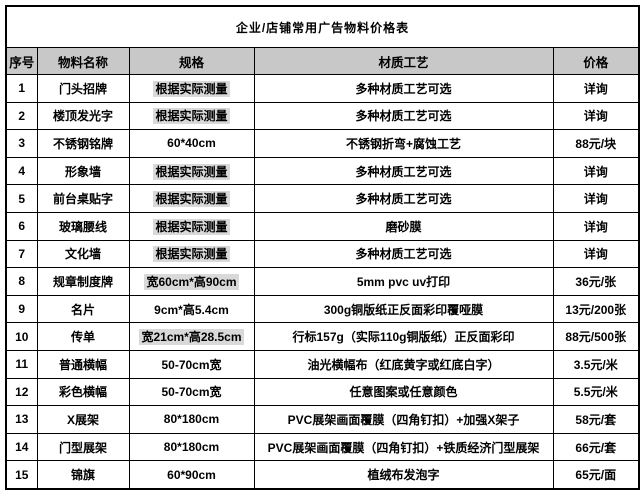  What do you see at coordinates (21, 88) in the screenshot?
I see `cell-row-number: 1` at bounding box center [21, 88].